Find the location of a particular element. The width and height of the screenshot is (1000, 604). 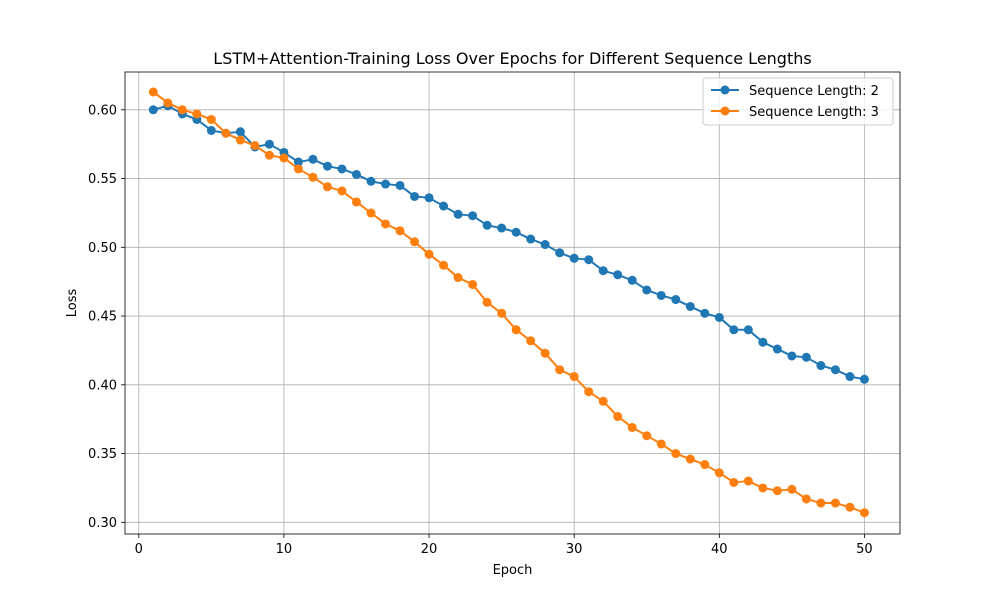

x-tick-label: 10 is located at coordinates (284, 549).